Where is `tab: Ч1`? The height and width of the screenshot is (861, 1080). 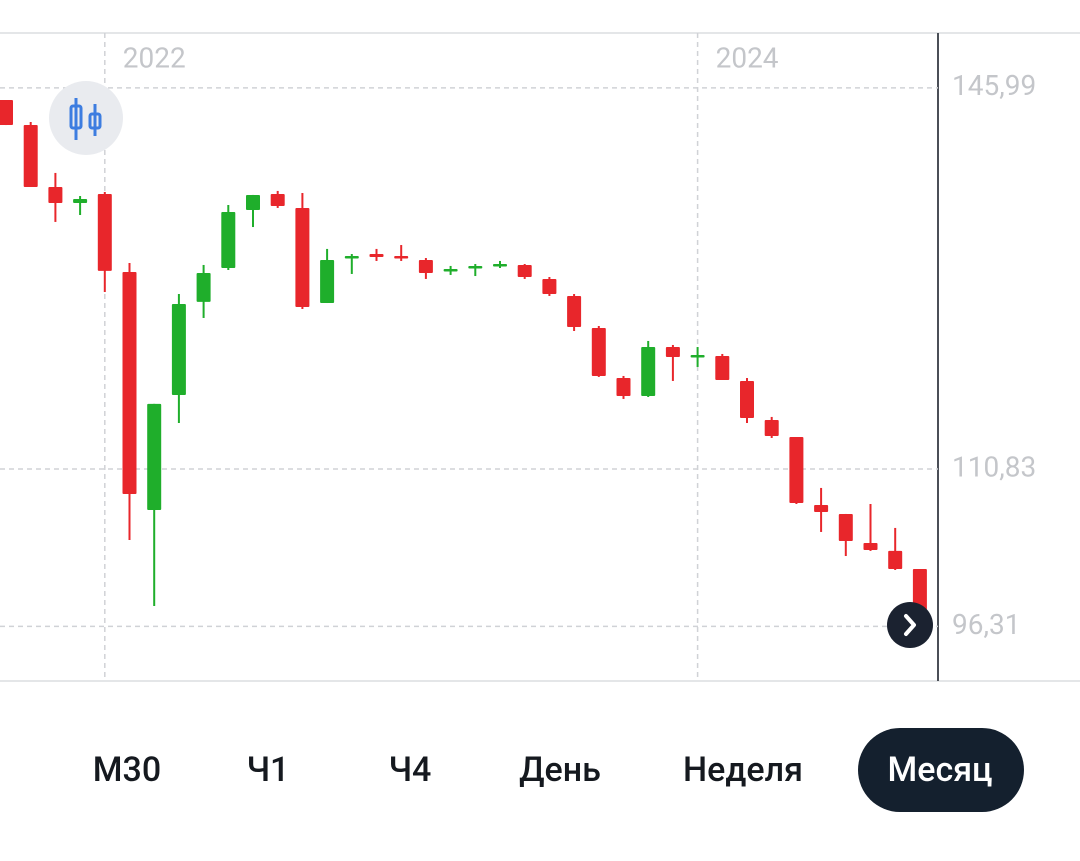
tab: Ч1 is located at coordinates (268, 770).